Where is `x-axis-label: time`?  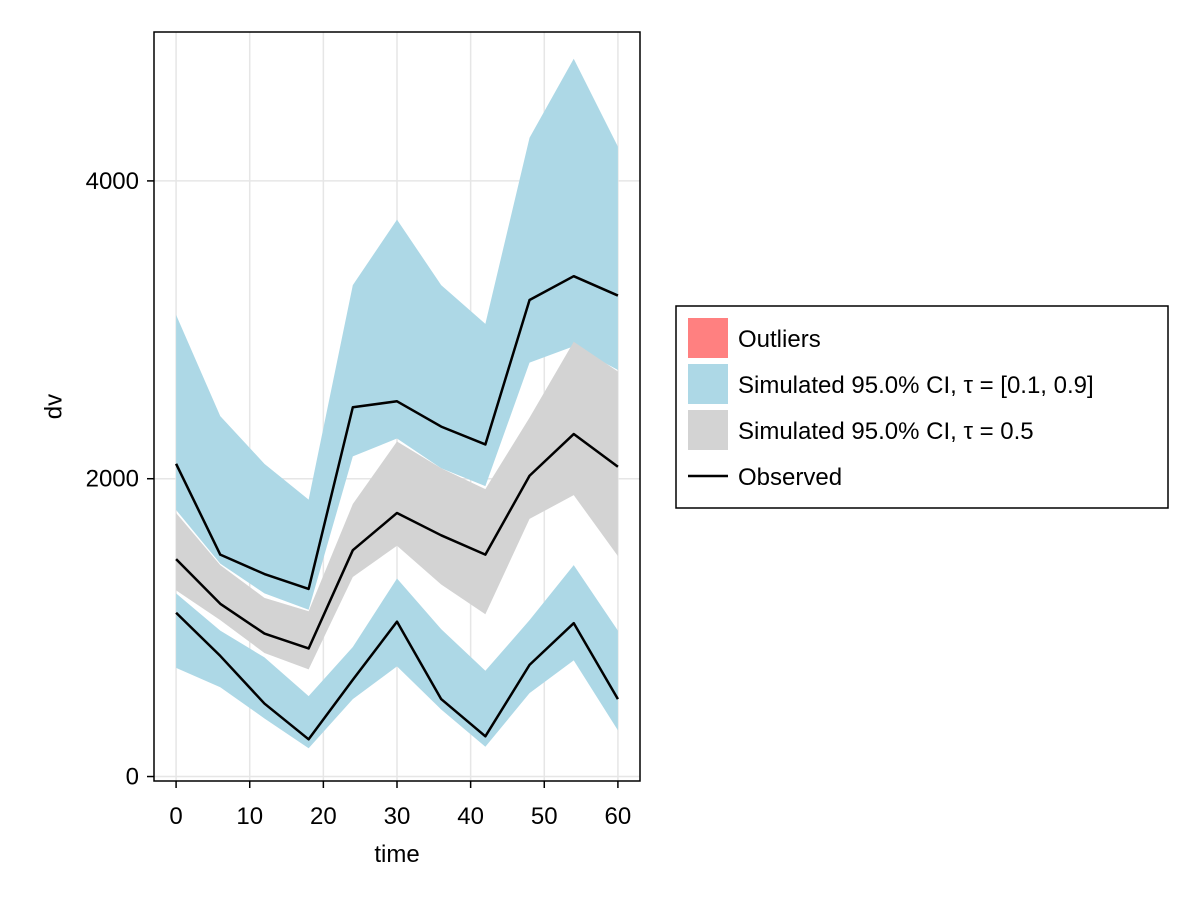
x-axis-label: time is located at coordinates (396, 854).